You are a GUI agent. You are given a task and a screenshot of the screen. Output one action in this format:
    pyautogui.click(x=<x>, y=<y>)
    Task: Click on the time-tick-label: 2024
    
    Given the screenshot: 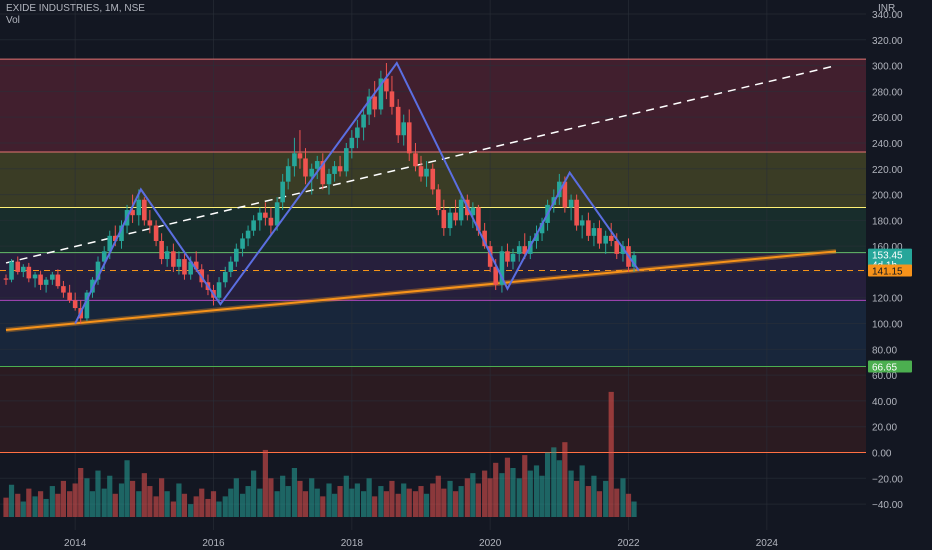 What is the action you would take?
    pyautogui.click(x=767, y=543)
    